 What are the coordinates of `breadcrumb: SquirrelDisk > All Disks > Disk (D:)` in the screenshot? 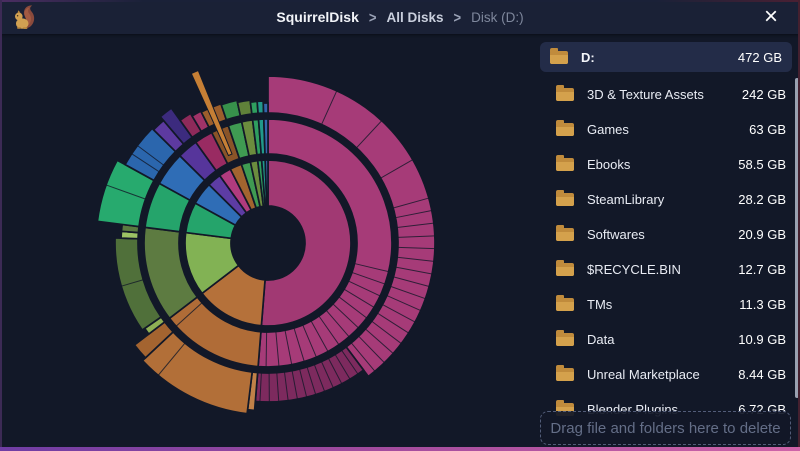 It's located at (400, 17).